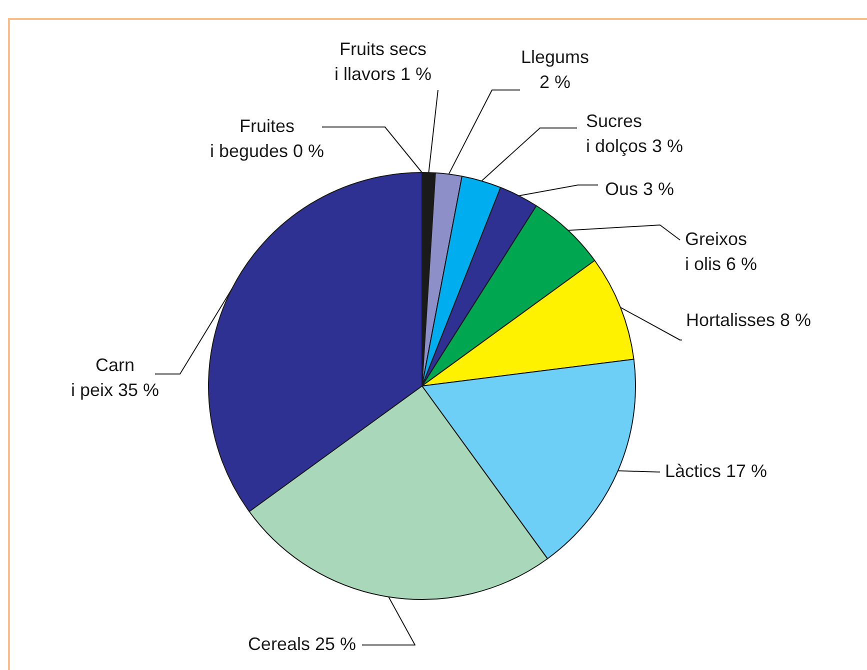 Image resolution: width=867 pixels, height=670 pixels. Describe the element at coordinates (302, 644) in the screenshot. I see `slice-label: Cereals 25 %` at that location.